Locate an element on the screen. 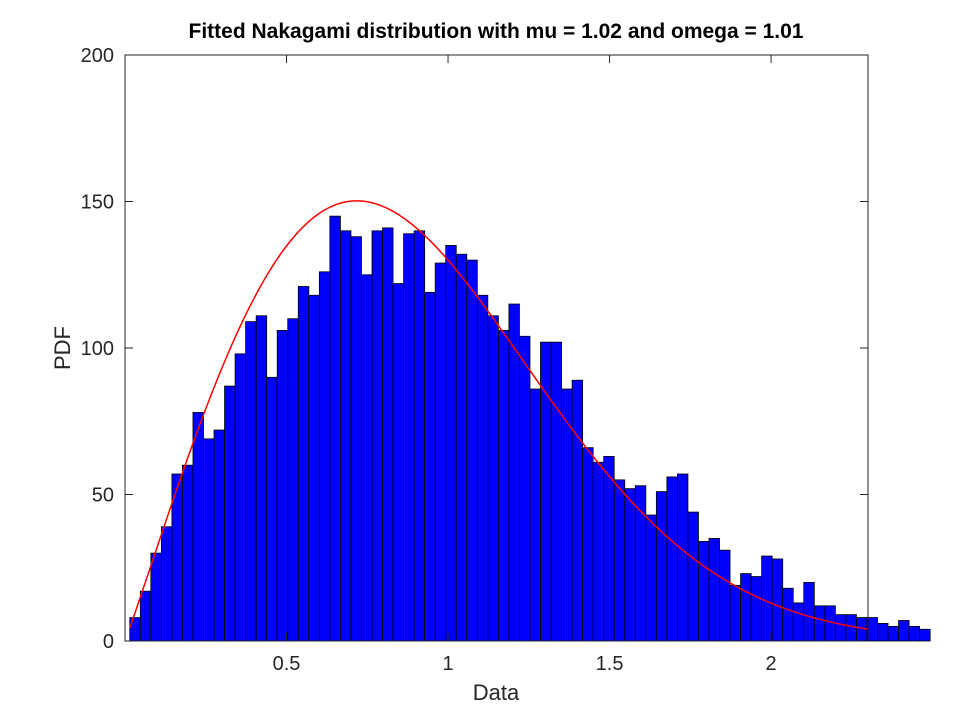 The height and width of the screenshot is (720, 960). x-tick-label: 1.5 is located at coordinates (610, 664).